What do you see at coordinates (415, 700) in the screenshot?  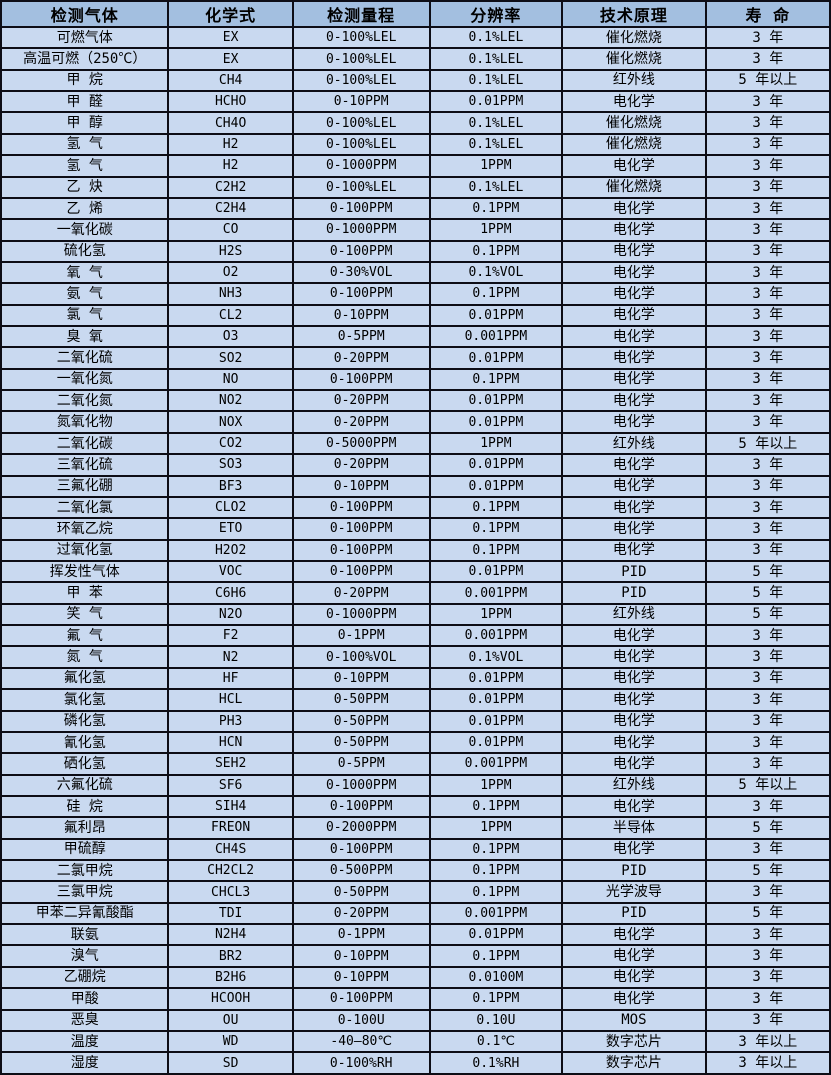 I see `table-row: 氯化氢 HCL 0-50PPM 0.01PPM 电化学 3 年` at bounding box center [415, 700].